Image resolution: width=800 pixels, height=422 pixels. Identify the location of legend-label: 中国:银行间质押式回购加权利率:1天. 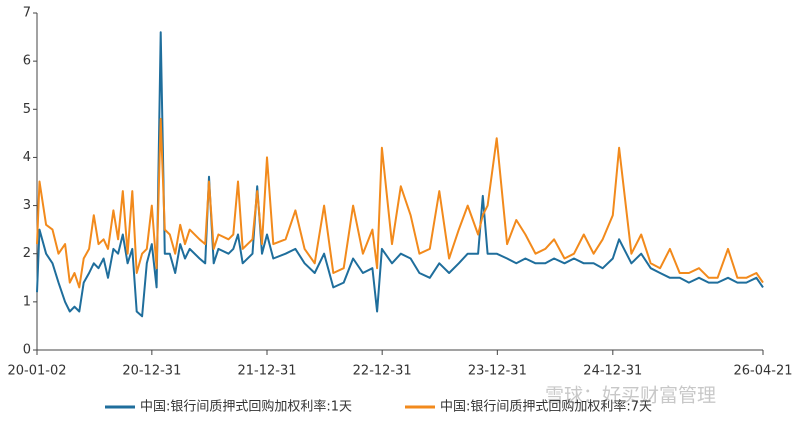
(246, 407).